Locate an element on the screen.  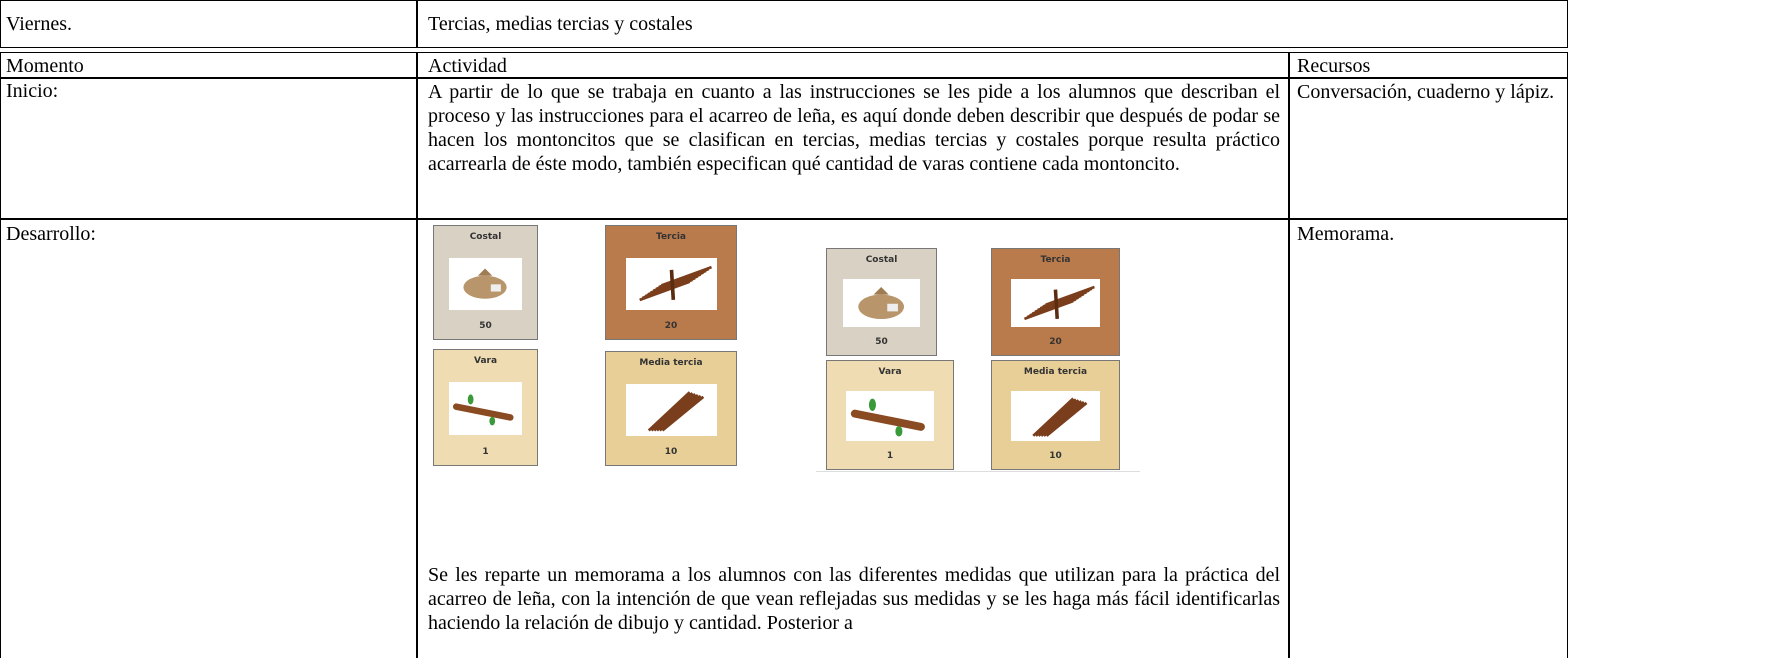
header-border is located at coordinates (784, 24).